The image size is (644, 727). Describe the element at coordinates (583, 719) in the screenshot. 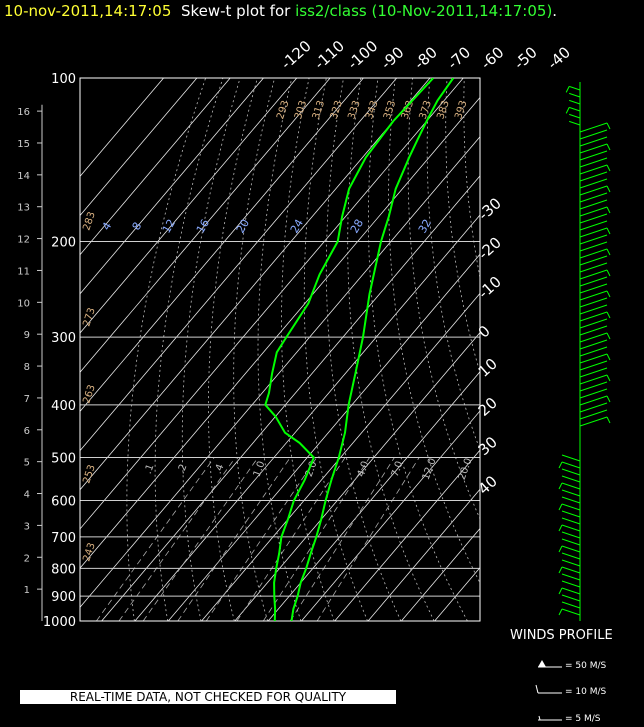

I see `wind-legend-5: = 5 M/S` at that location.